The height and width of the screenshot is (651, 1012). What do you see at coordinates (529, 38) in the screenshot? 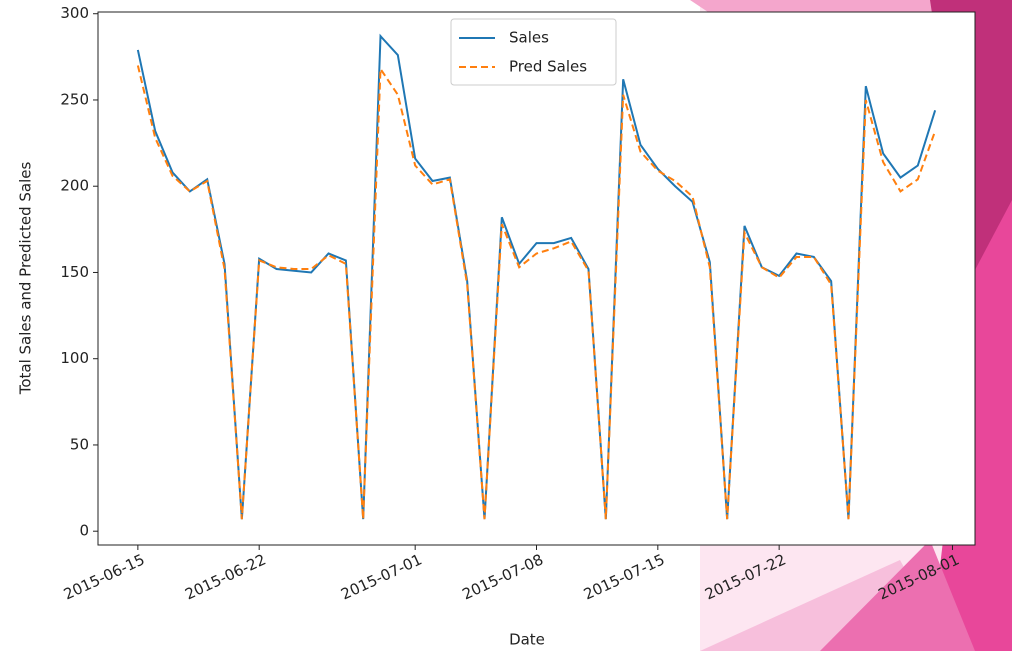
I see `legend-label: Sales` at bounding box center [529, 38].